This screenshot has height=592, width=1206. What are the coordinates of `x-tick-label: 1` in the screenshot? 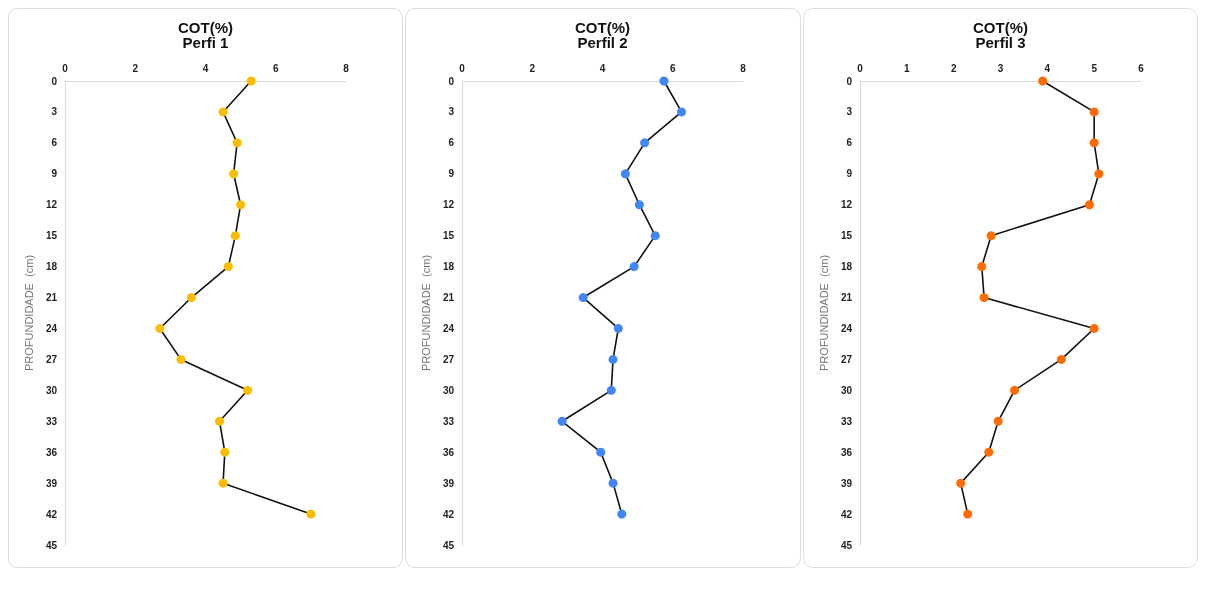 It's located at (906, 68).